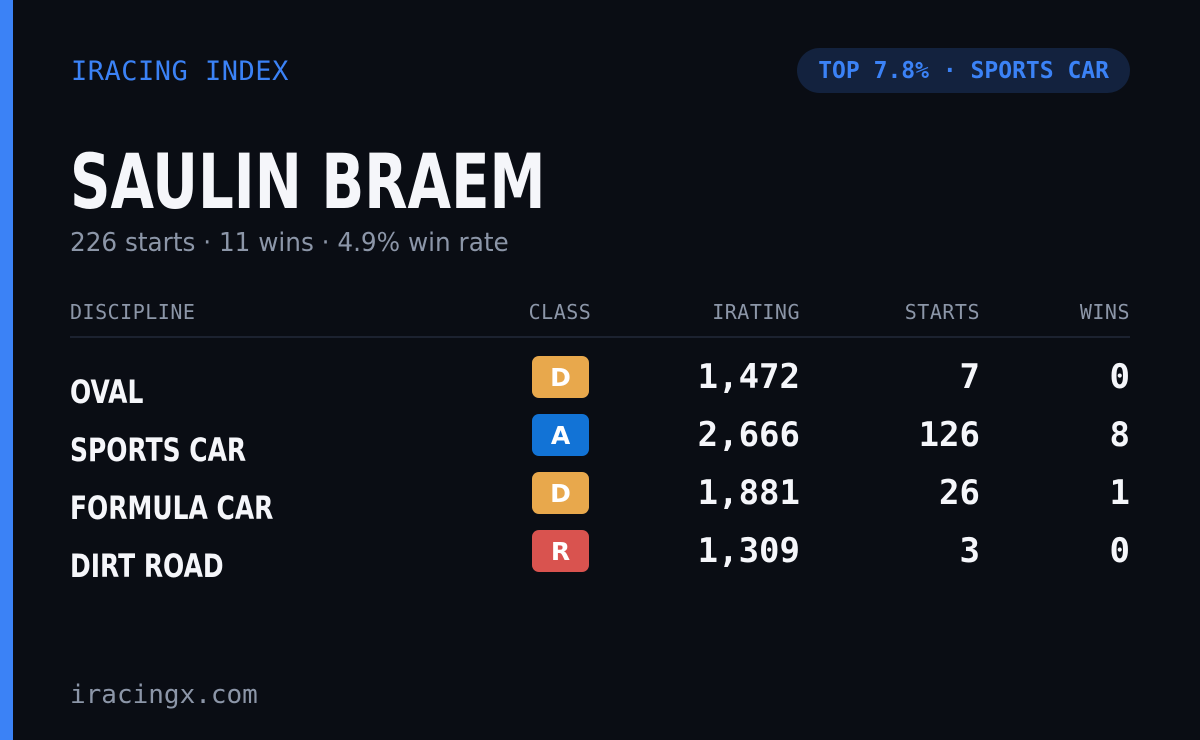 The image size is (1200, 740). Describe the element at coordinates (949, 435) in the screenshot. I see `starts-value: 126` at that location.